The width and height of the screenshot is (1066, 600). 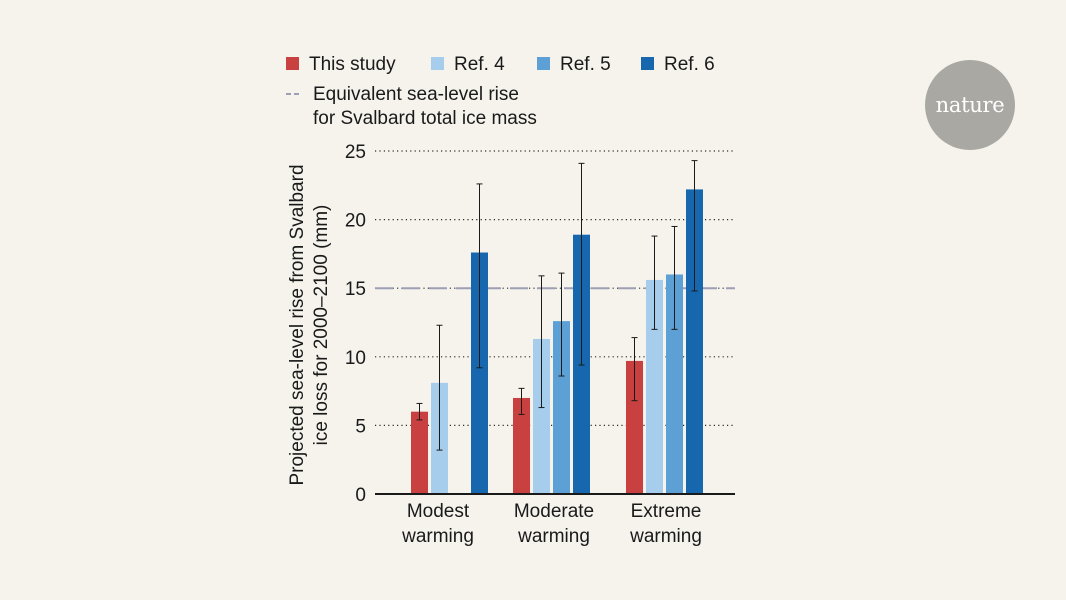 What do you see at coordinates (666, 511) in the screenshot?
I see `x-label-extreme-line-1: Extreme` at bounding box center [666, 511].